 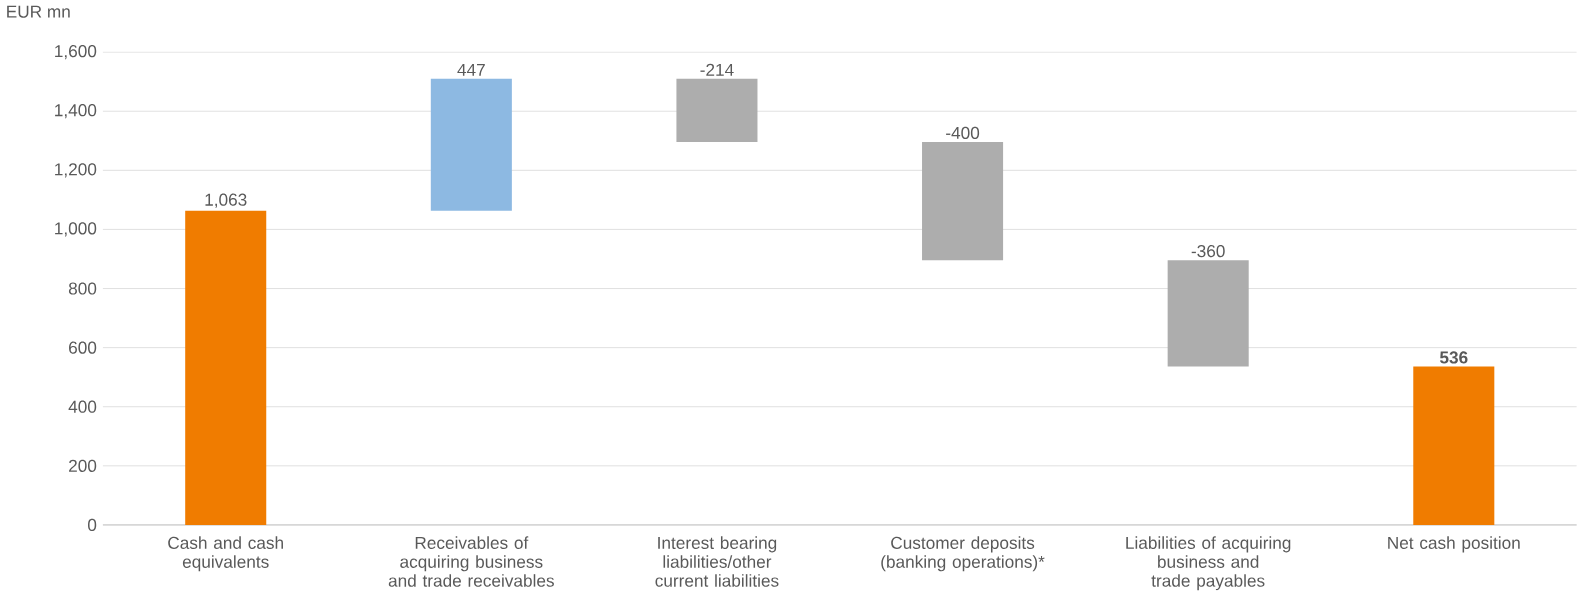 What do you see at coordinates (92, 525) in the screenshot?
I see `y-tick-label: 0` at bounding box center [92, 525].